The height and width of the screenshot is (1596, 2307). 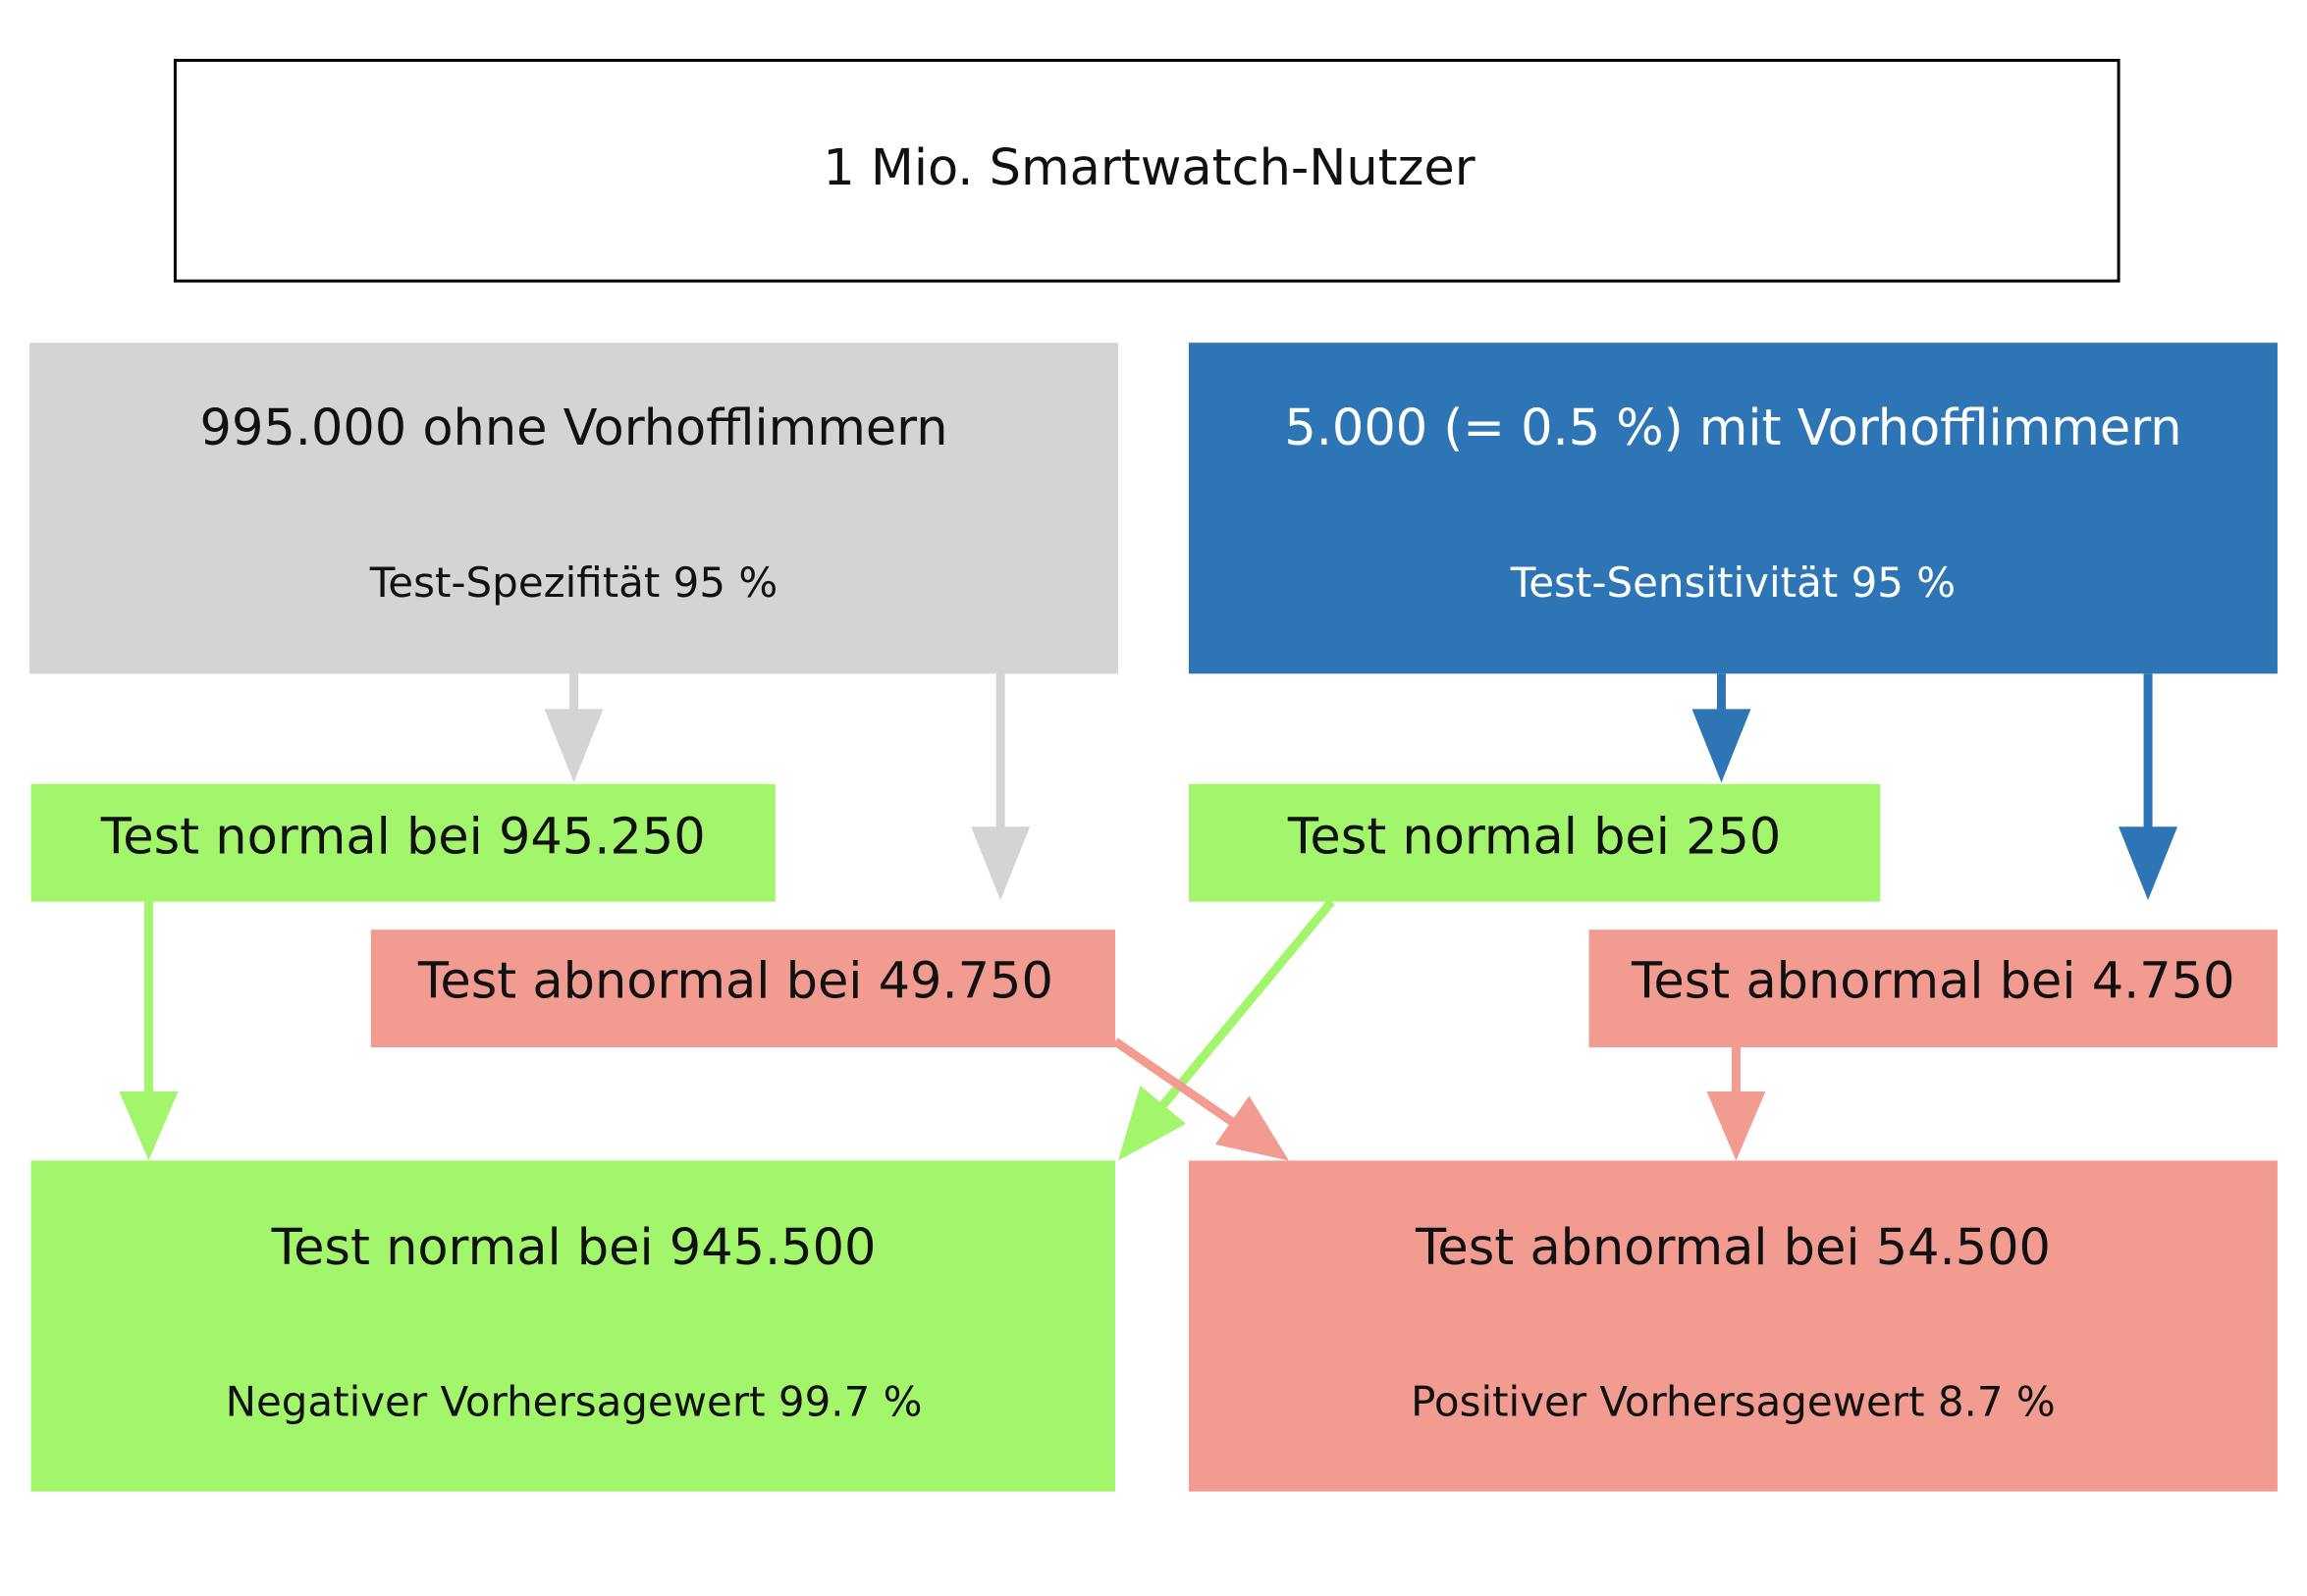 What do you see at coordinates (1733, 1402) in the screenshot?
I see `total-sublabel: Positiver Vorhersagewert 8.7 %` at bounding box center [1733, 1402].